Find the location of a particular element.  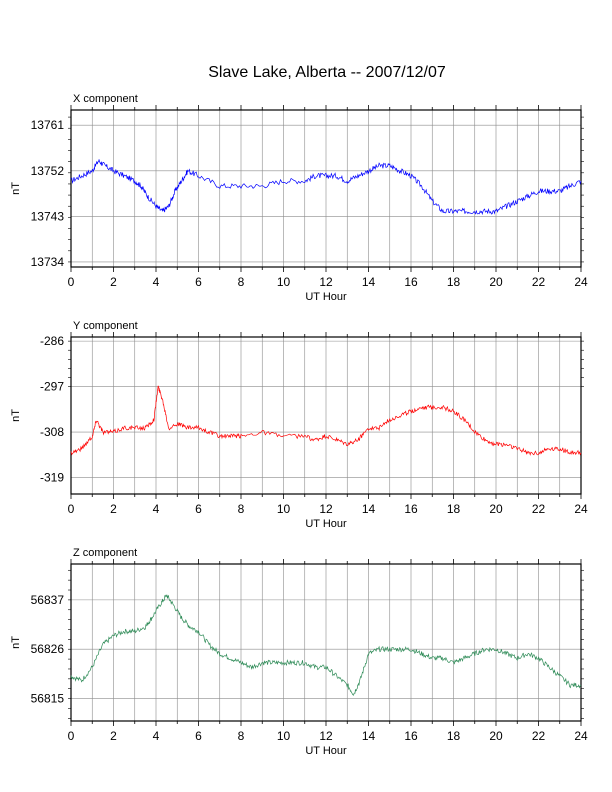

panel-title: X component is located at coordinates (105, 99).